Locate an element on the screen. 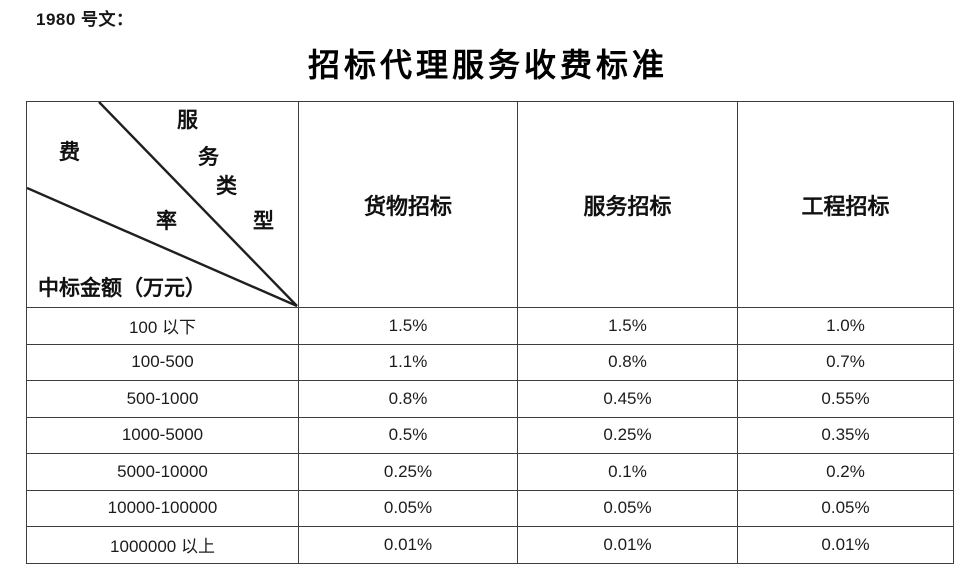  engineering-rate-cell: 0.05% is located at coordinates (845, 508).